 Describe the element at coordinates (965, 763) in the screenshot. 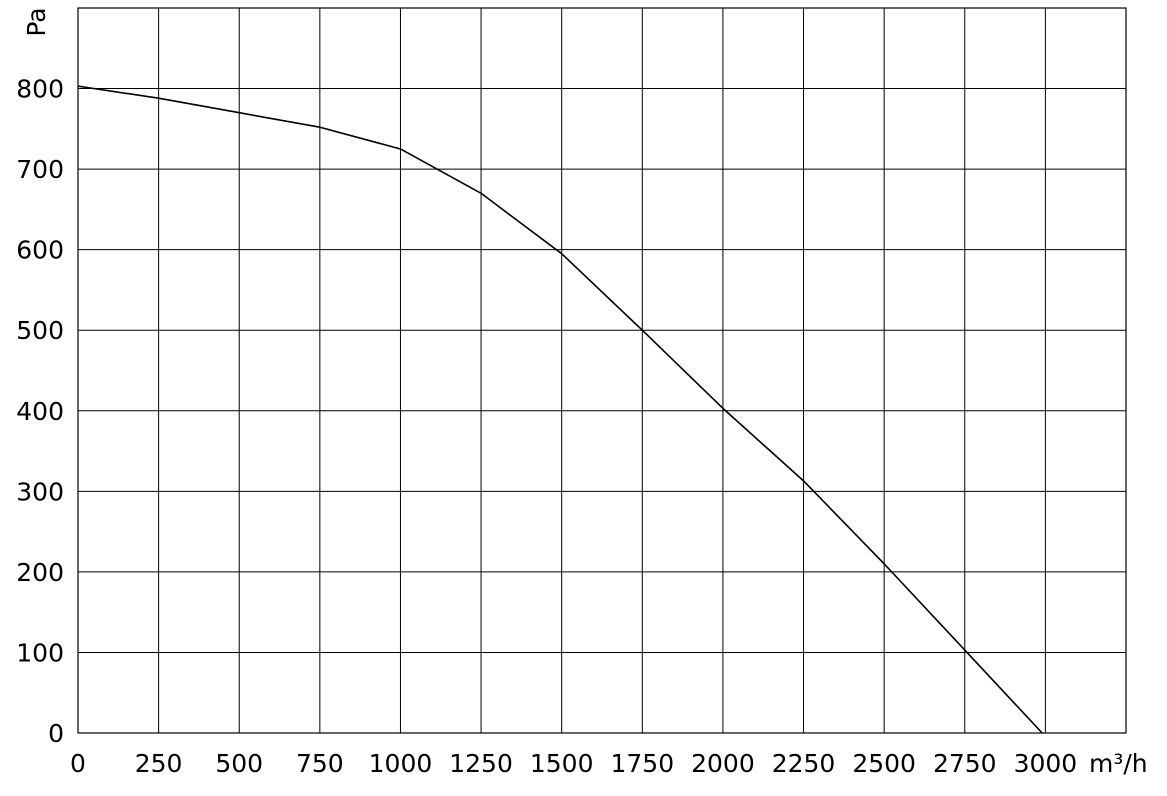

I see `x-tick-label: 2750` at that location.